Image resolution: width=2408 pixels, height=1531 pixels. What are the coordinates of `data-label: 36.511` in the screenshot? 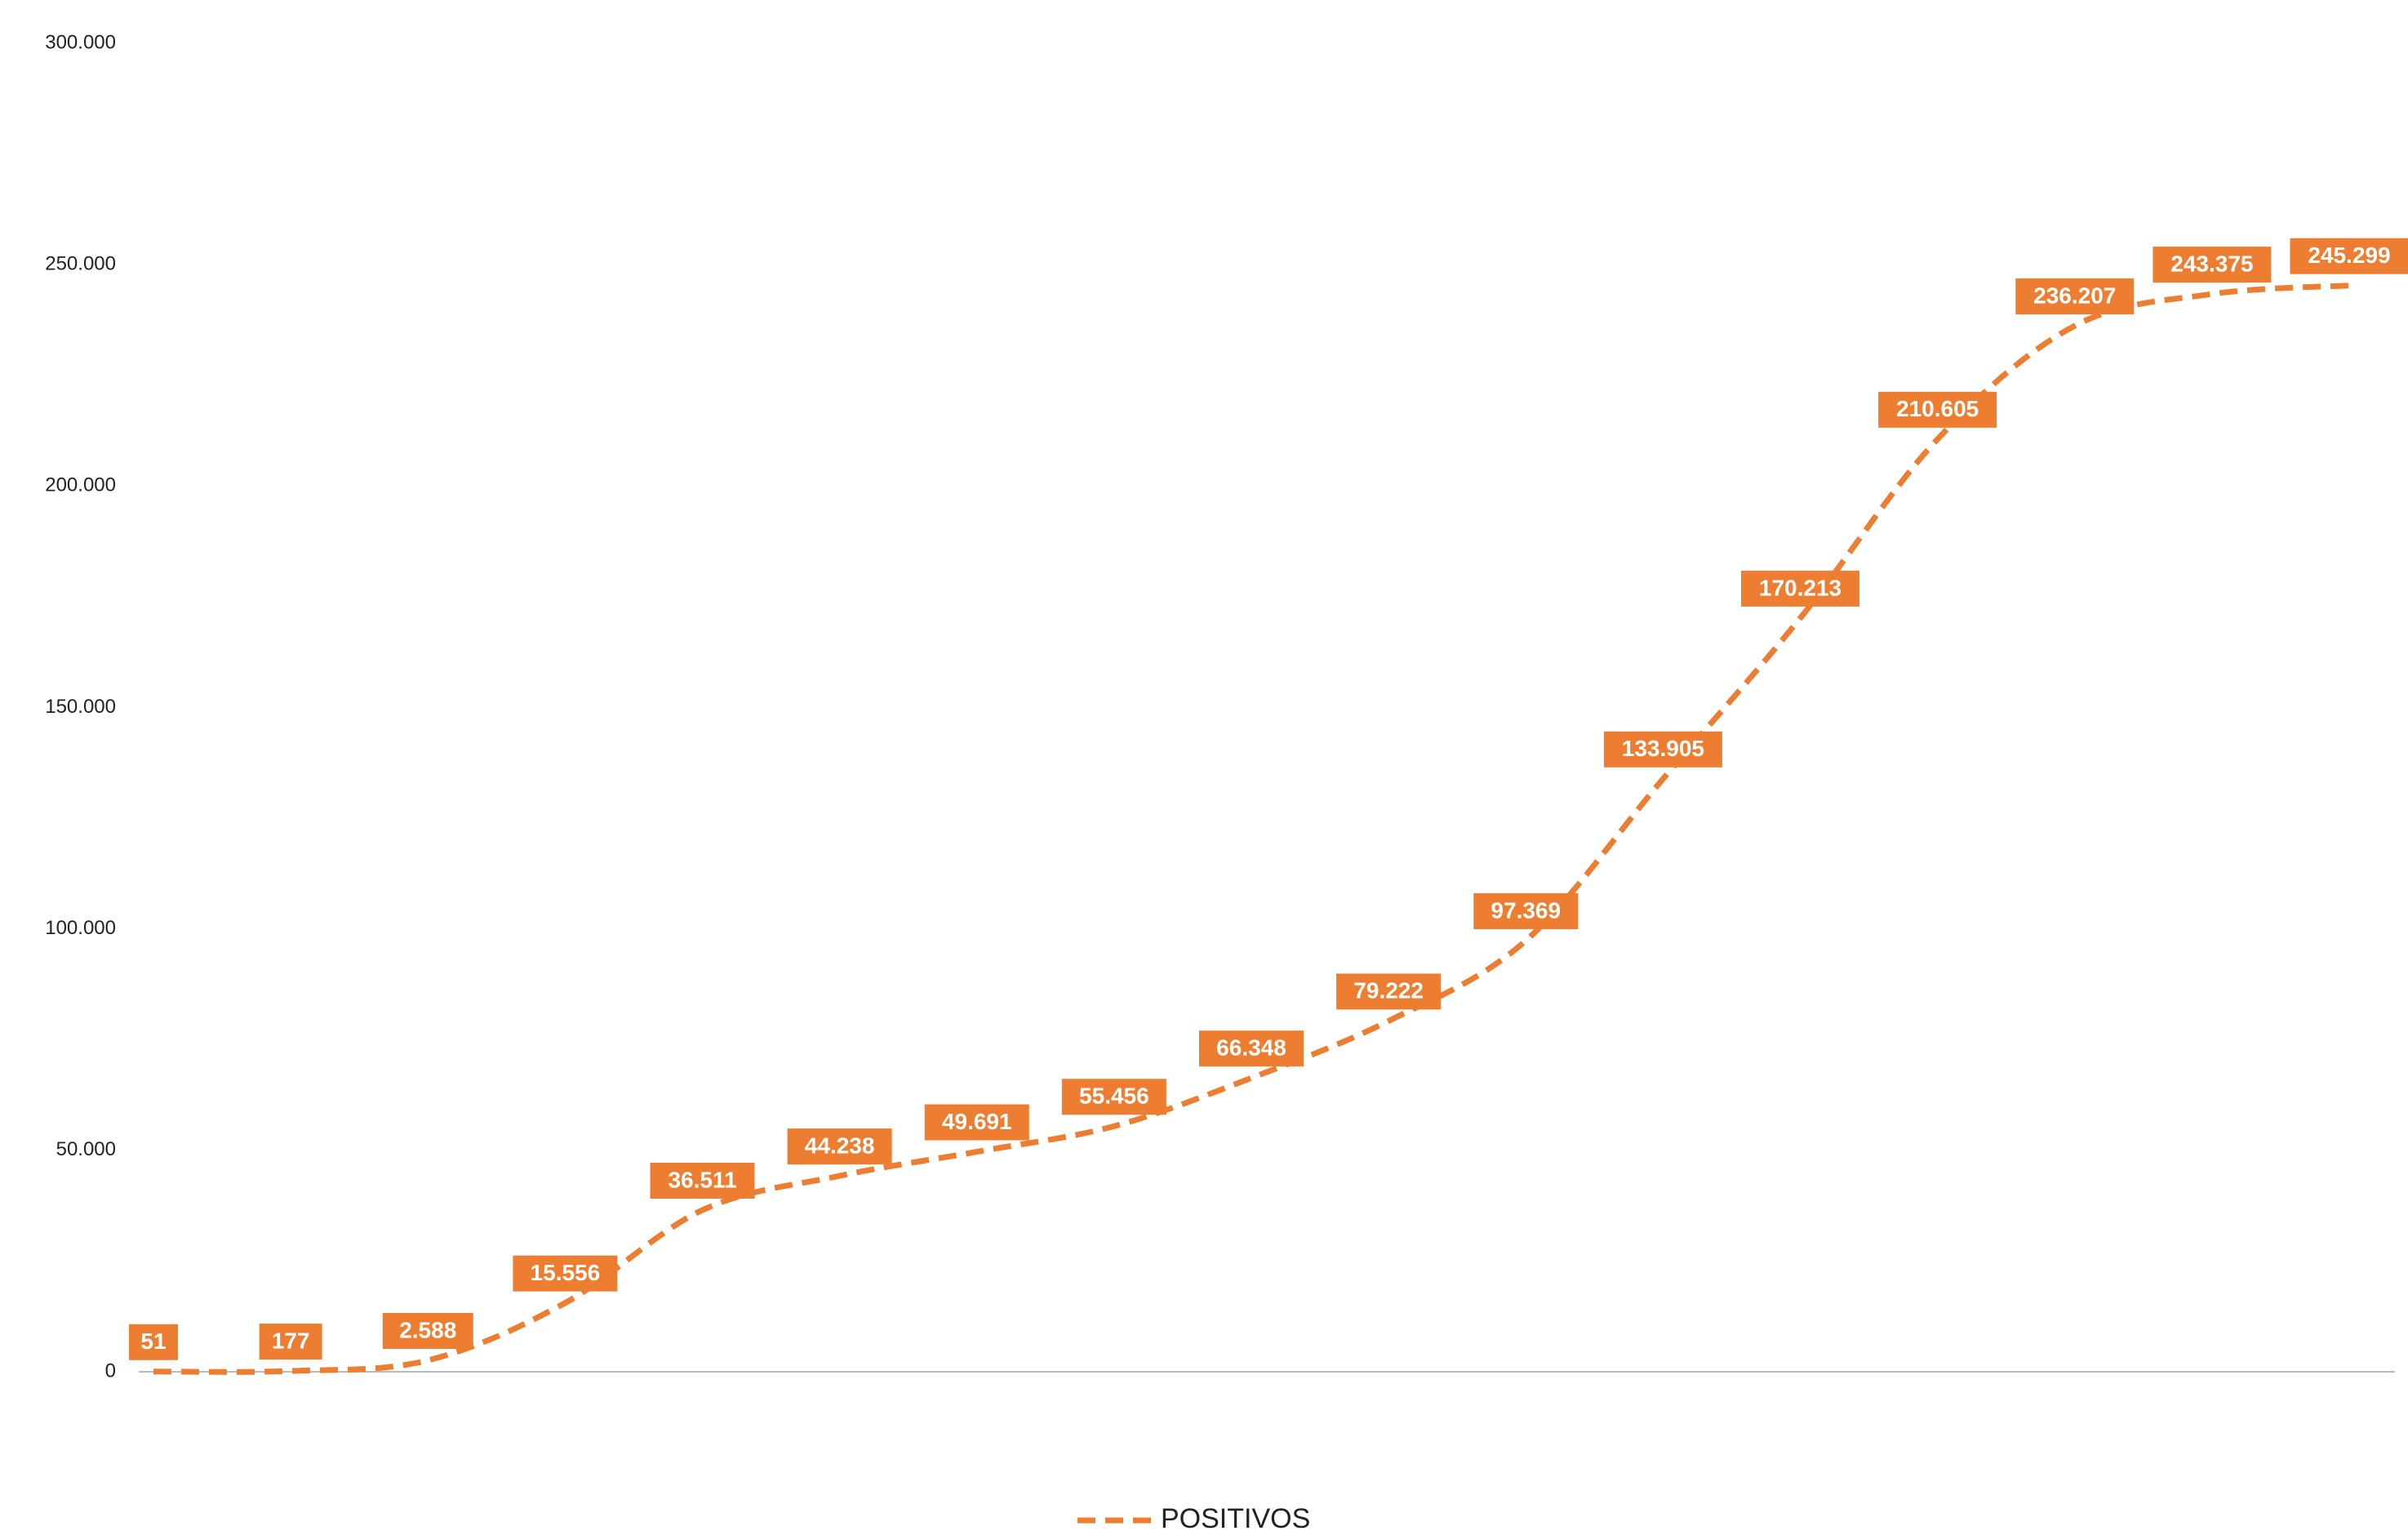 It's located at (702, 1179).